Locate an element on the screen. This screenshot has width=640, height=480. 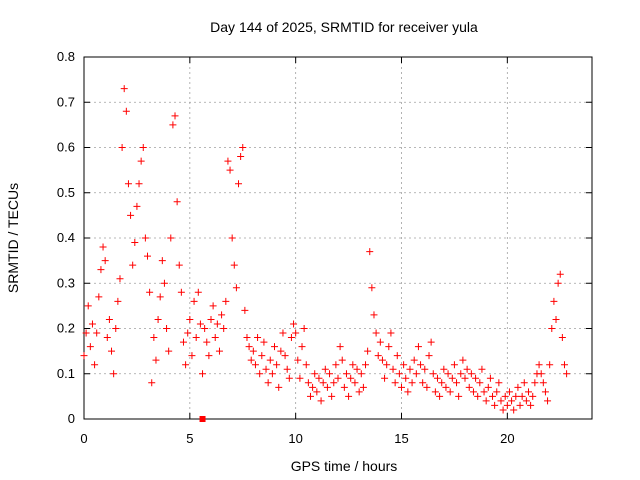
y-tick-label: 0.3 is located at coordinates (66, 282).